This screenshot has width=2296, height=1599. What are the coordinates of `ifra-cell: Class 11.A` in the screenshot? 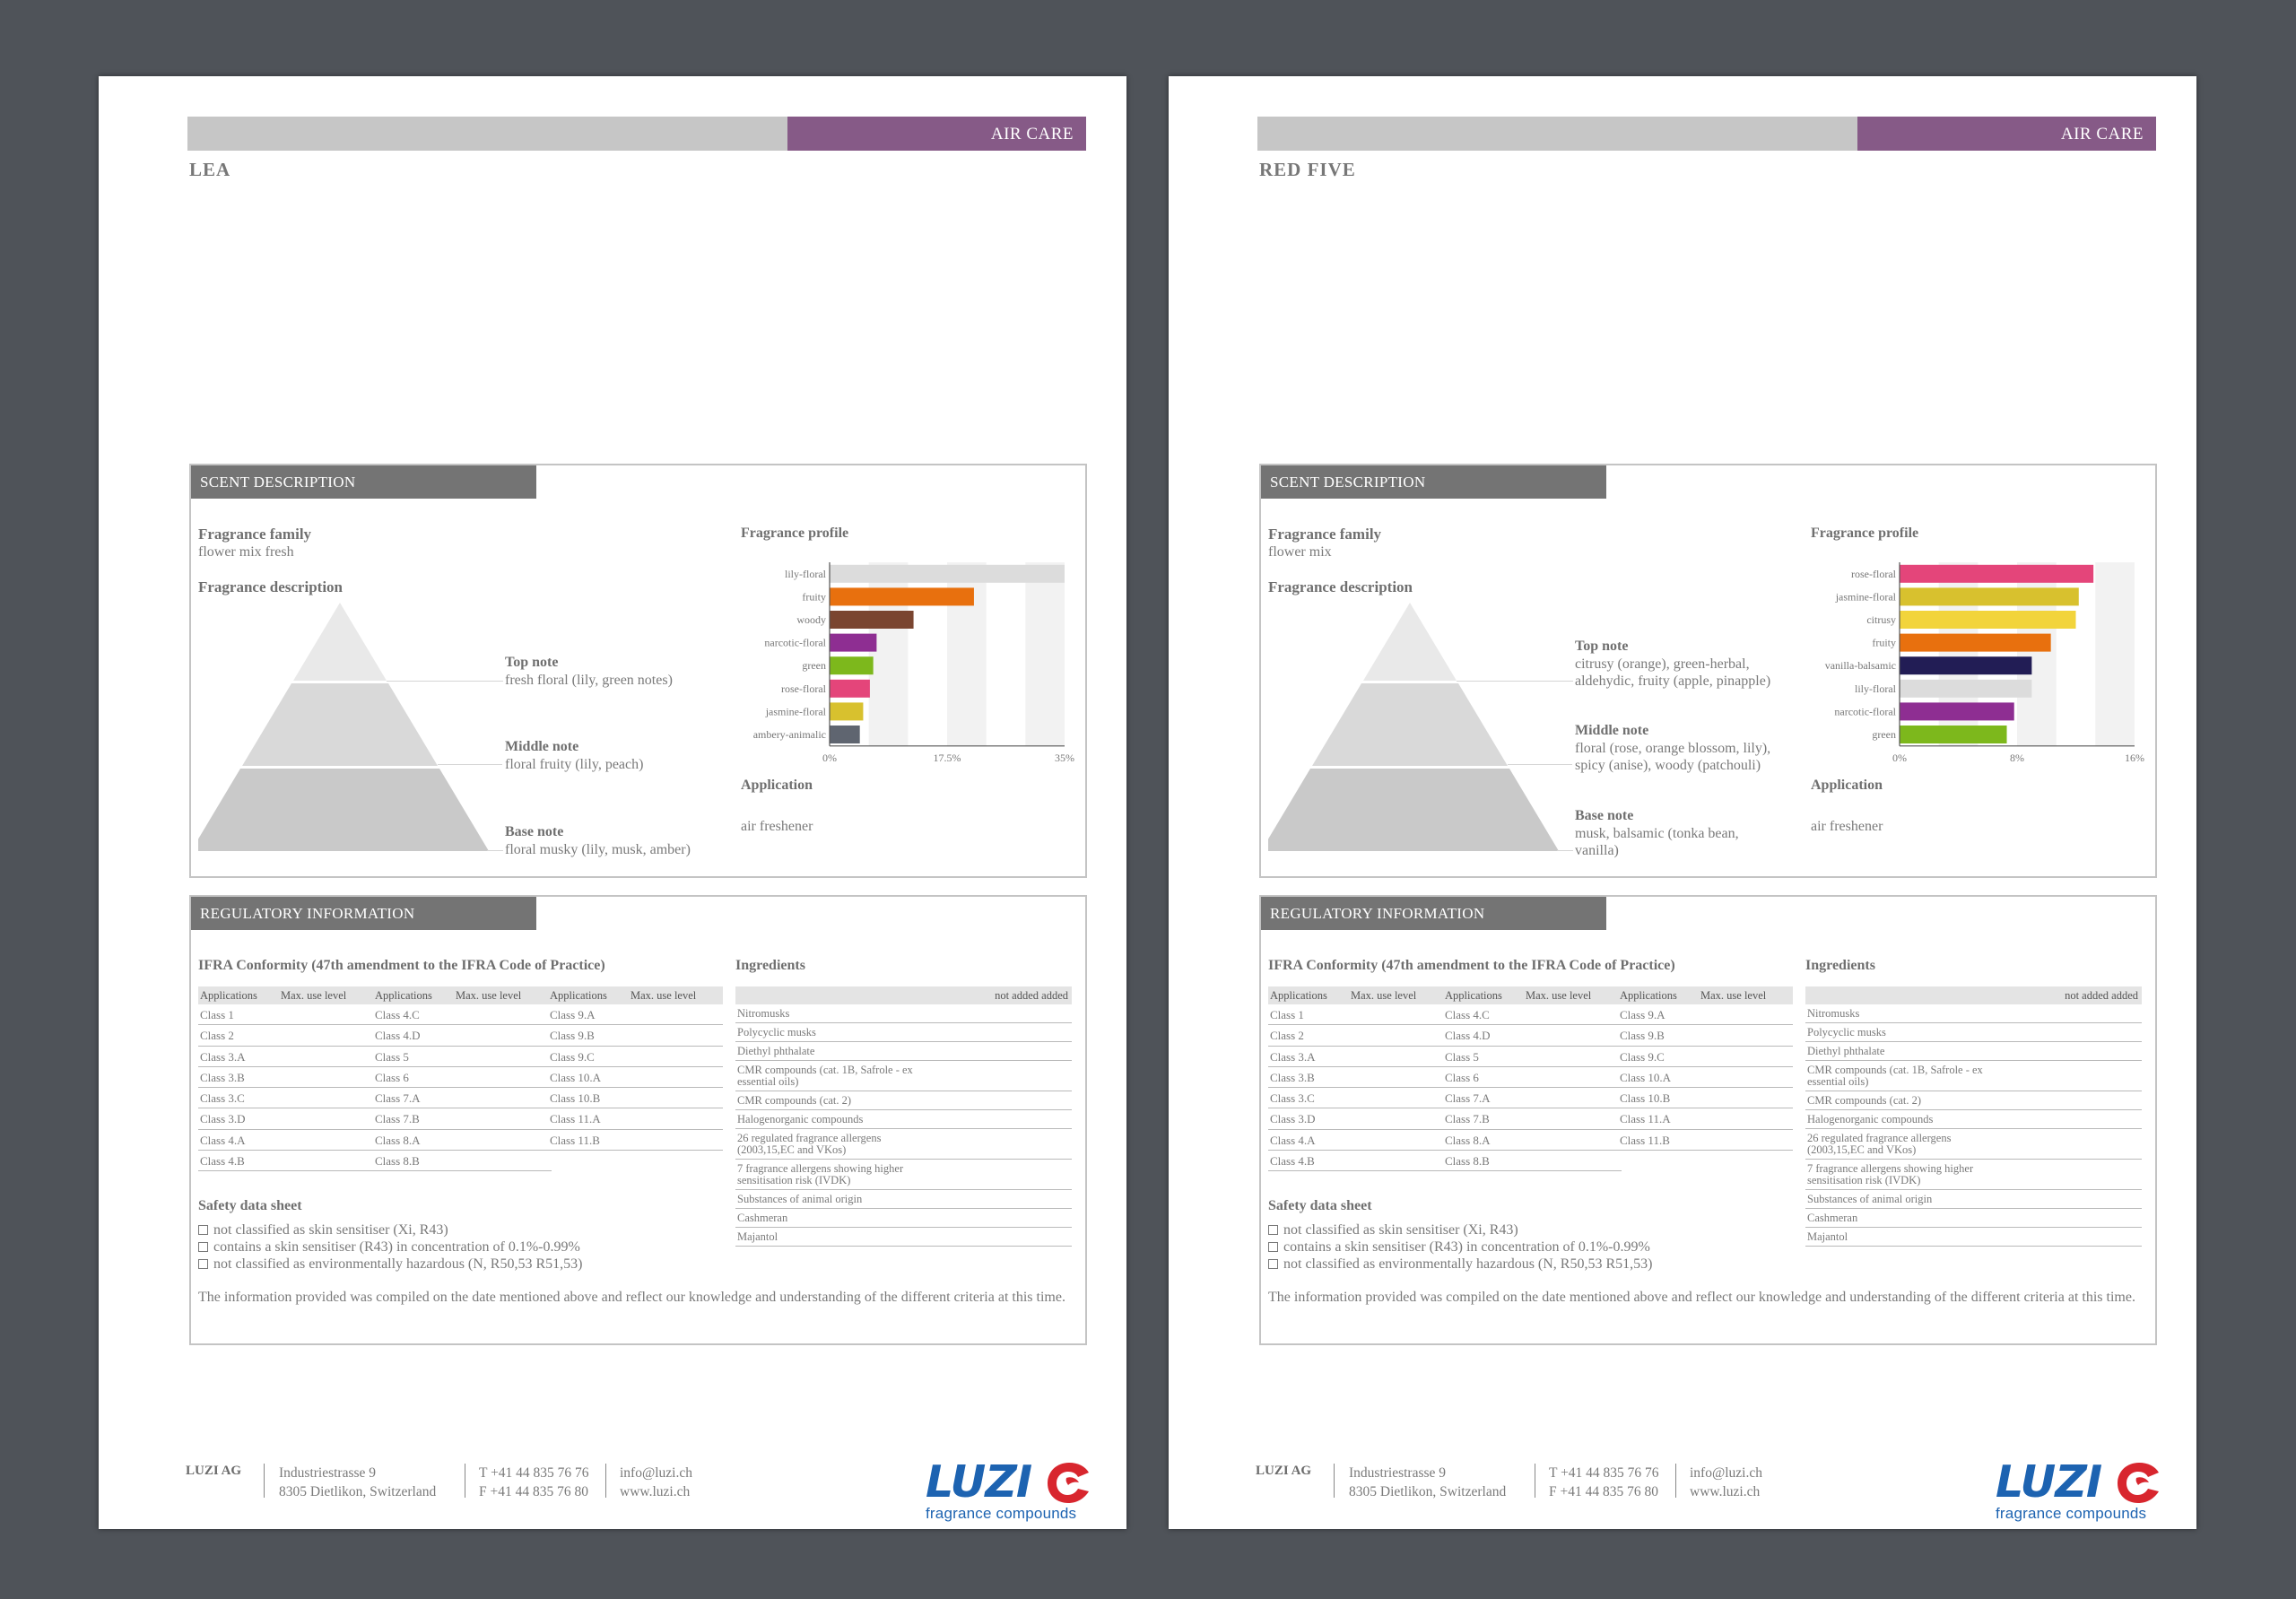 It's located at (575, 1119).